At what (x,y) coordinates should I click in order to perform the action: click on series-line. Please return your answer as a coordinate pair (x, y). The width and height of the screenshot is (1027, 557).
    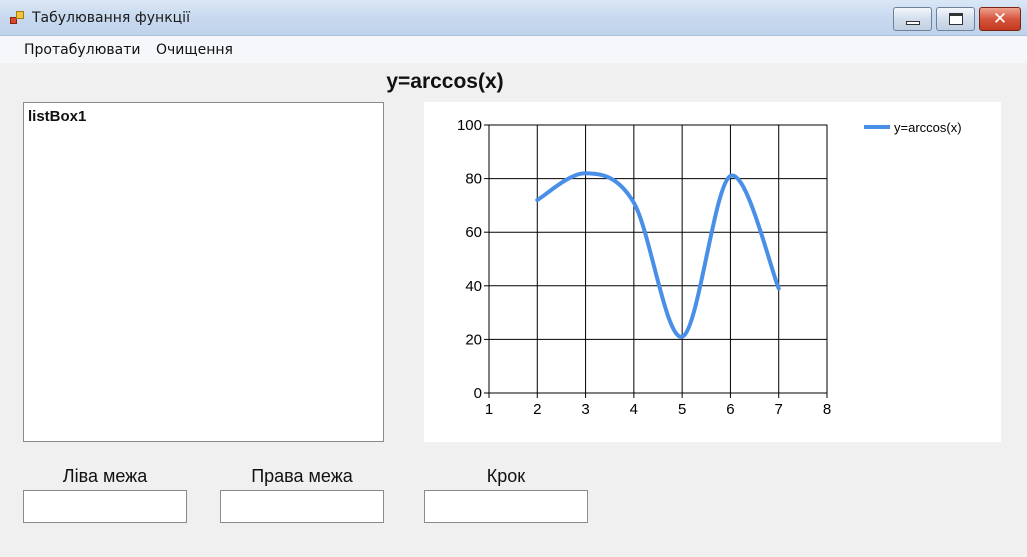
    Looking at the image, I should click on (658, 255).